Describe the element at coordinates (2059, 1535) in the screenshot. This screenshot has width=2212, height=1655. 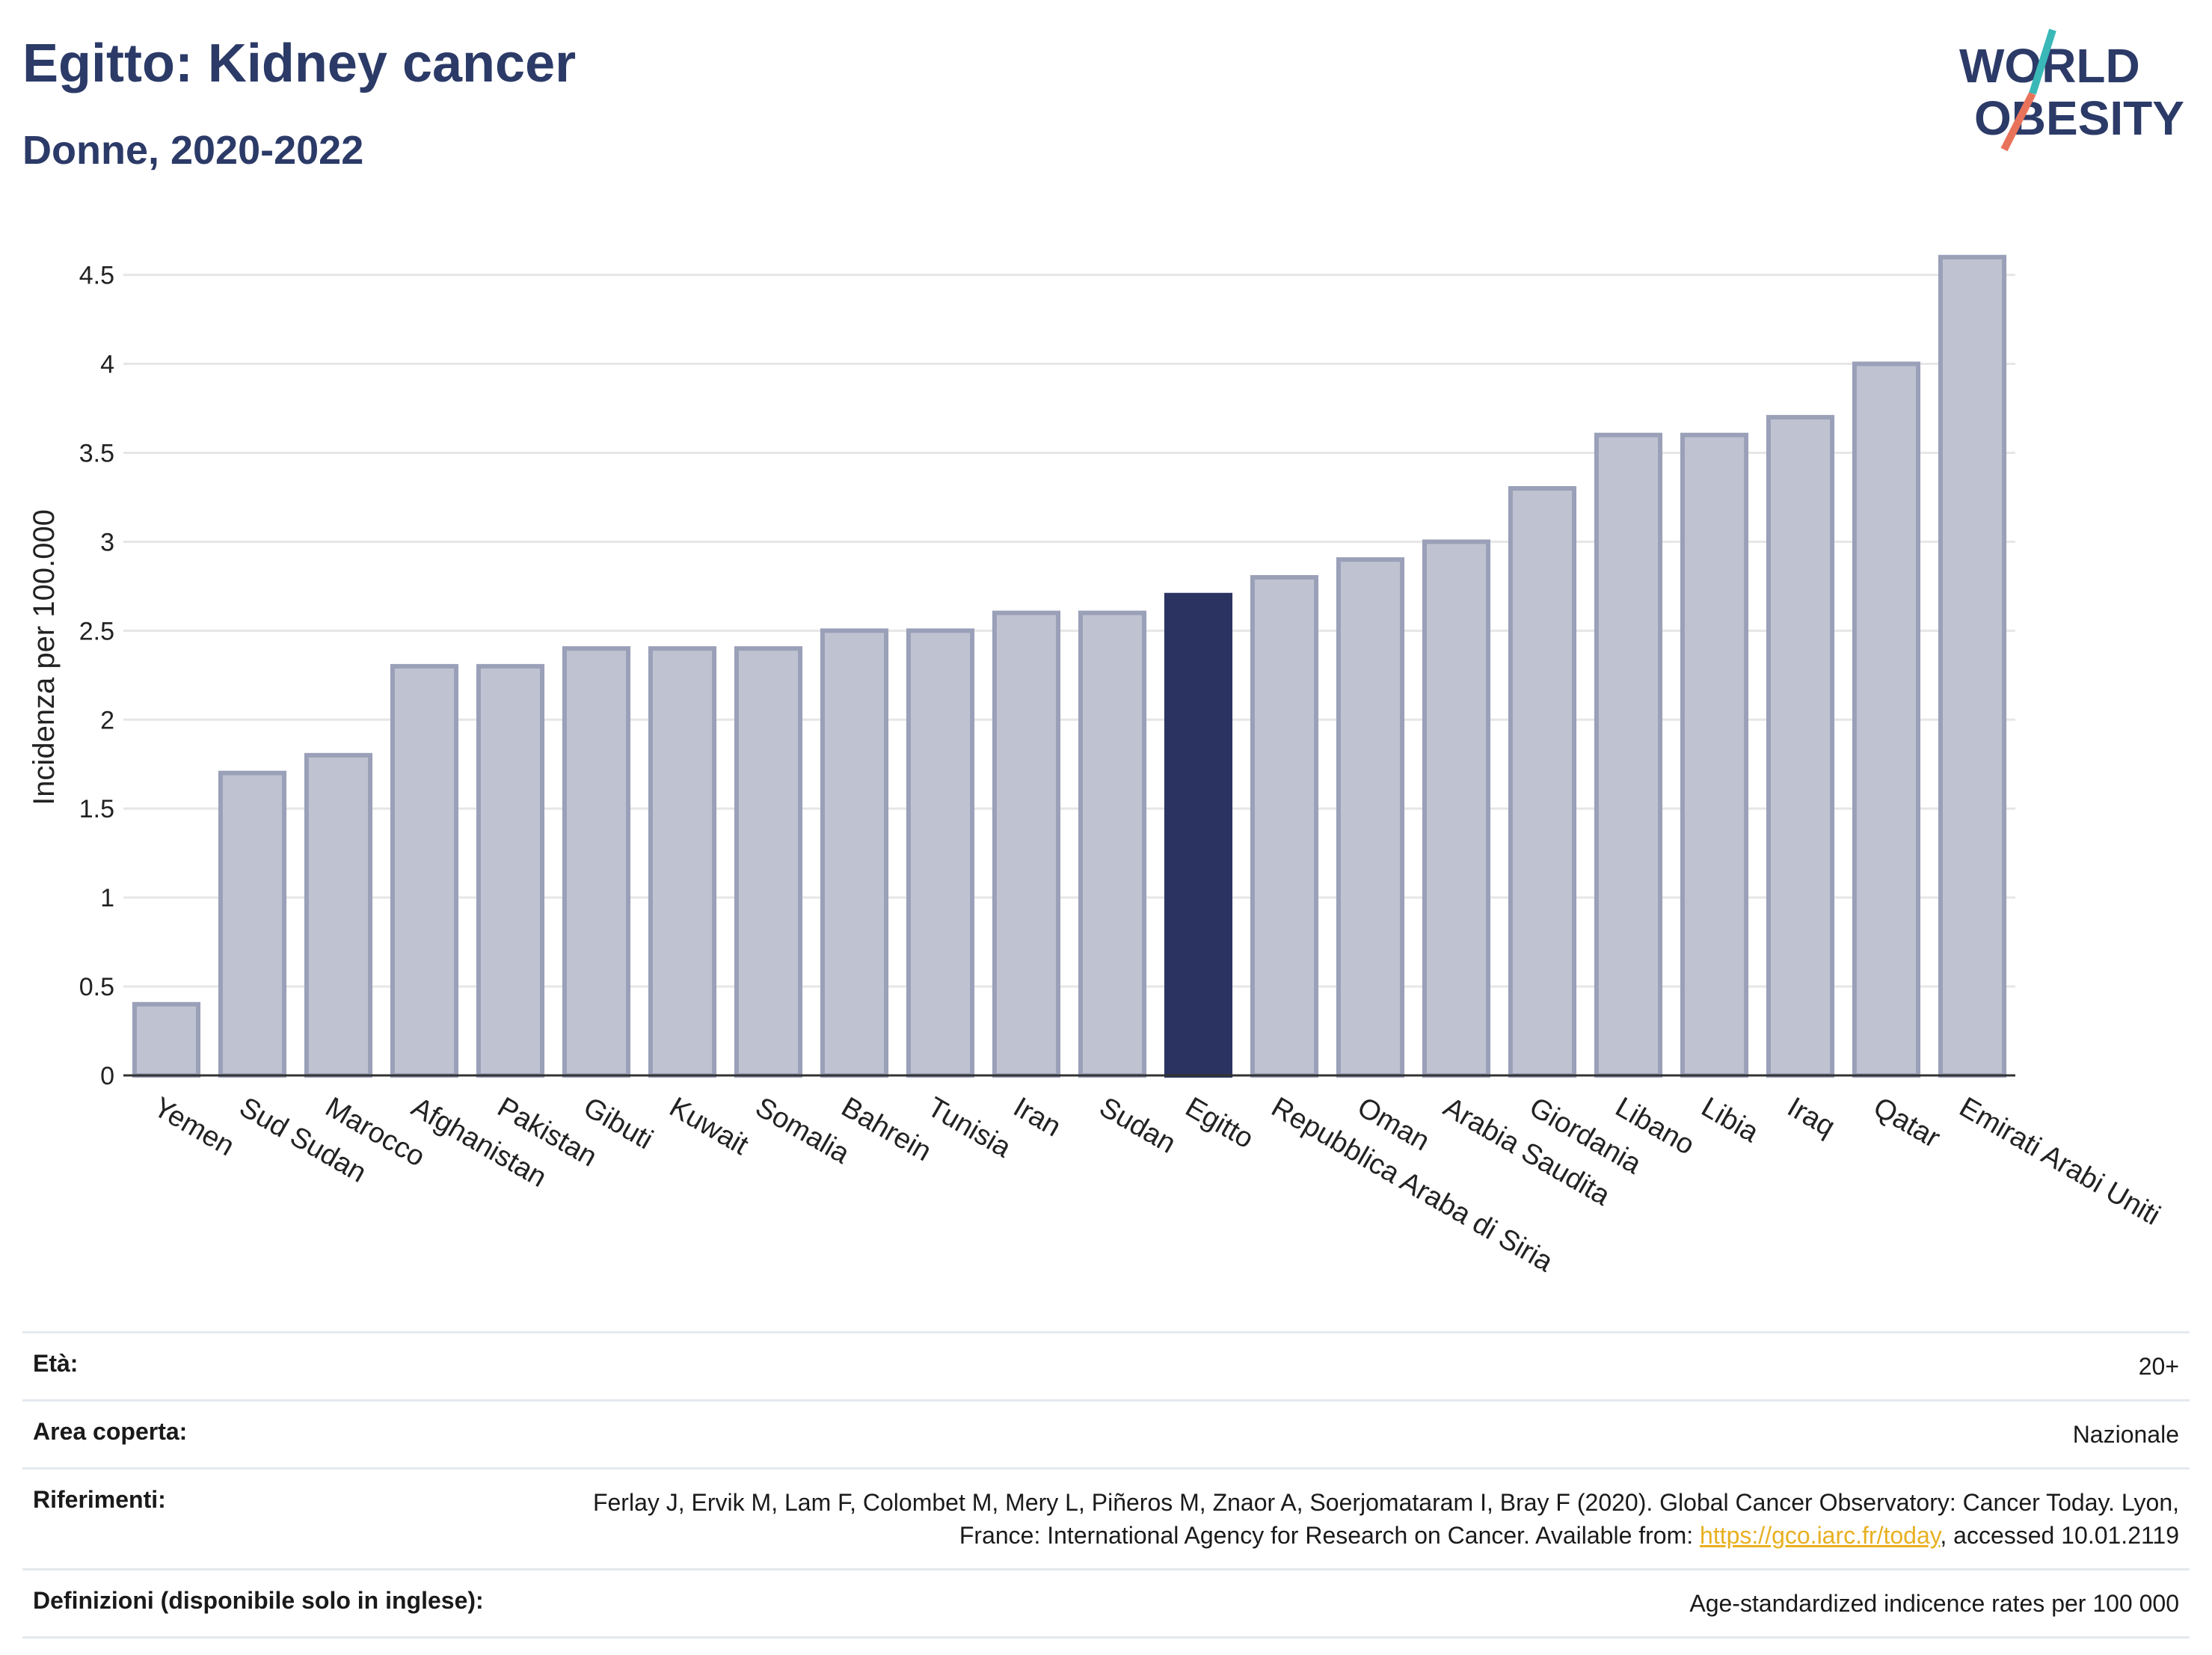
I see `reference-accessed: , accessed 10.01.2119` at that location.